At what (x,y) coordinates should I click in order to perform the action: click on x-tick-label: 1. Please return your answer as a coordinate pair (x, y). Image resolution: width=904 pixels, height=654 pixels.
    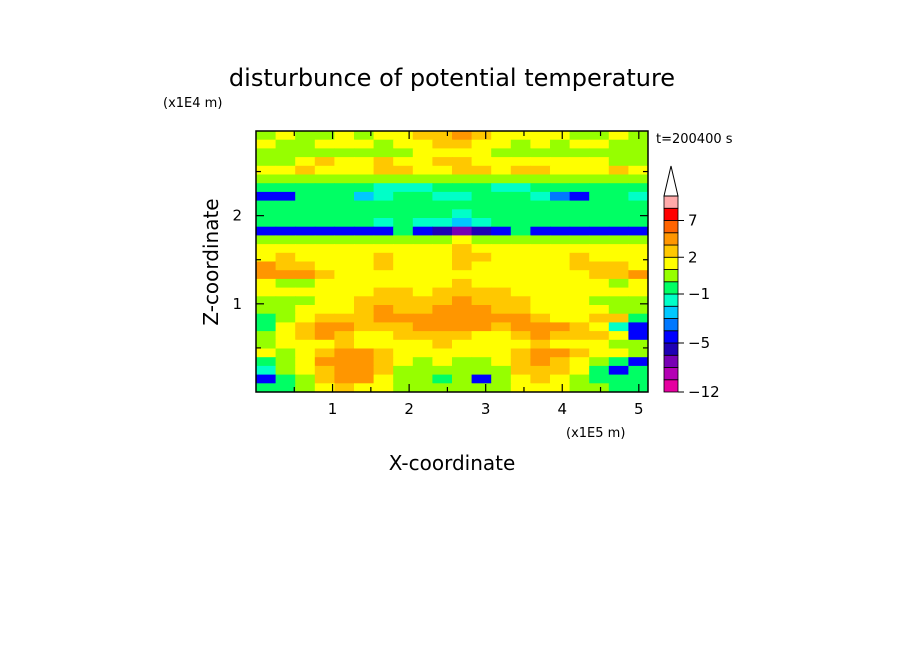
    Looking at the image, I should click on (333, 409).